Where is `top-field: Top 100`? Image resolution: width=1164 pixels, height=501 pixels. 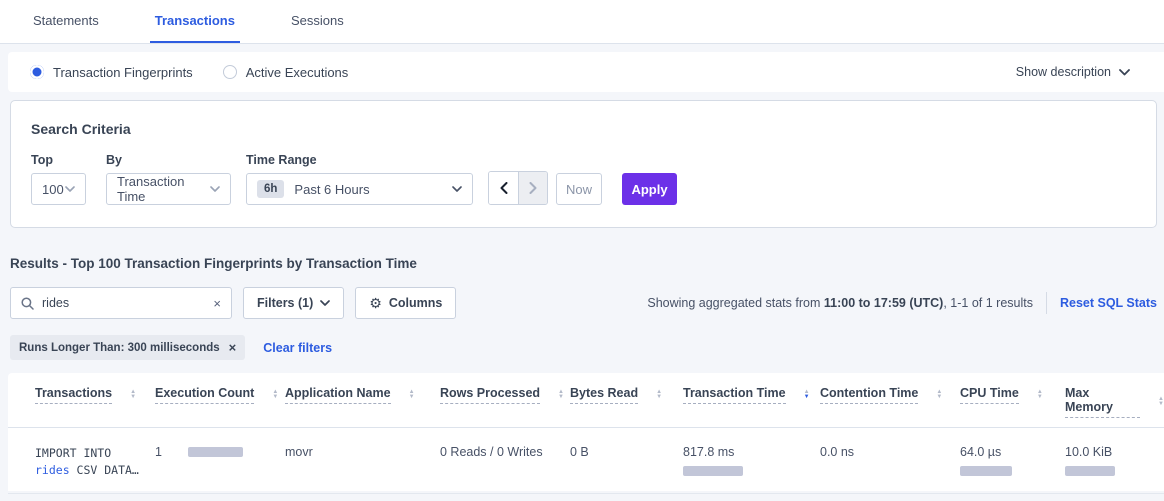 top-field: Top 100 is located at coordinates (68, 179).